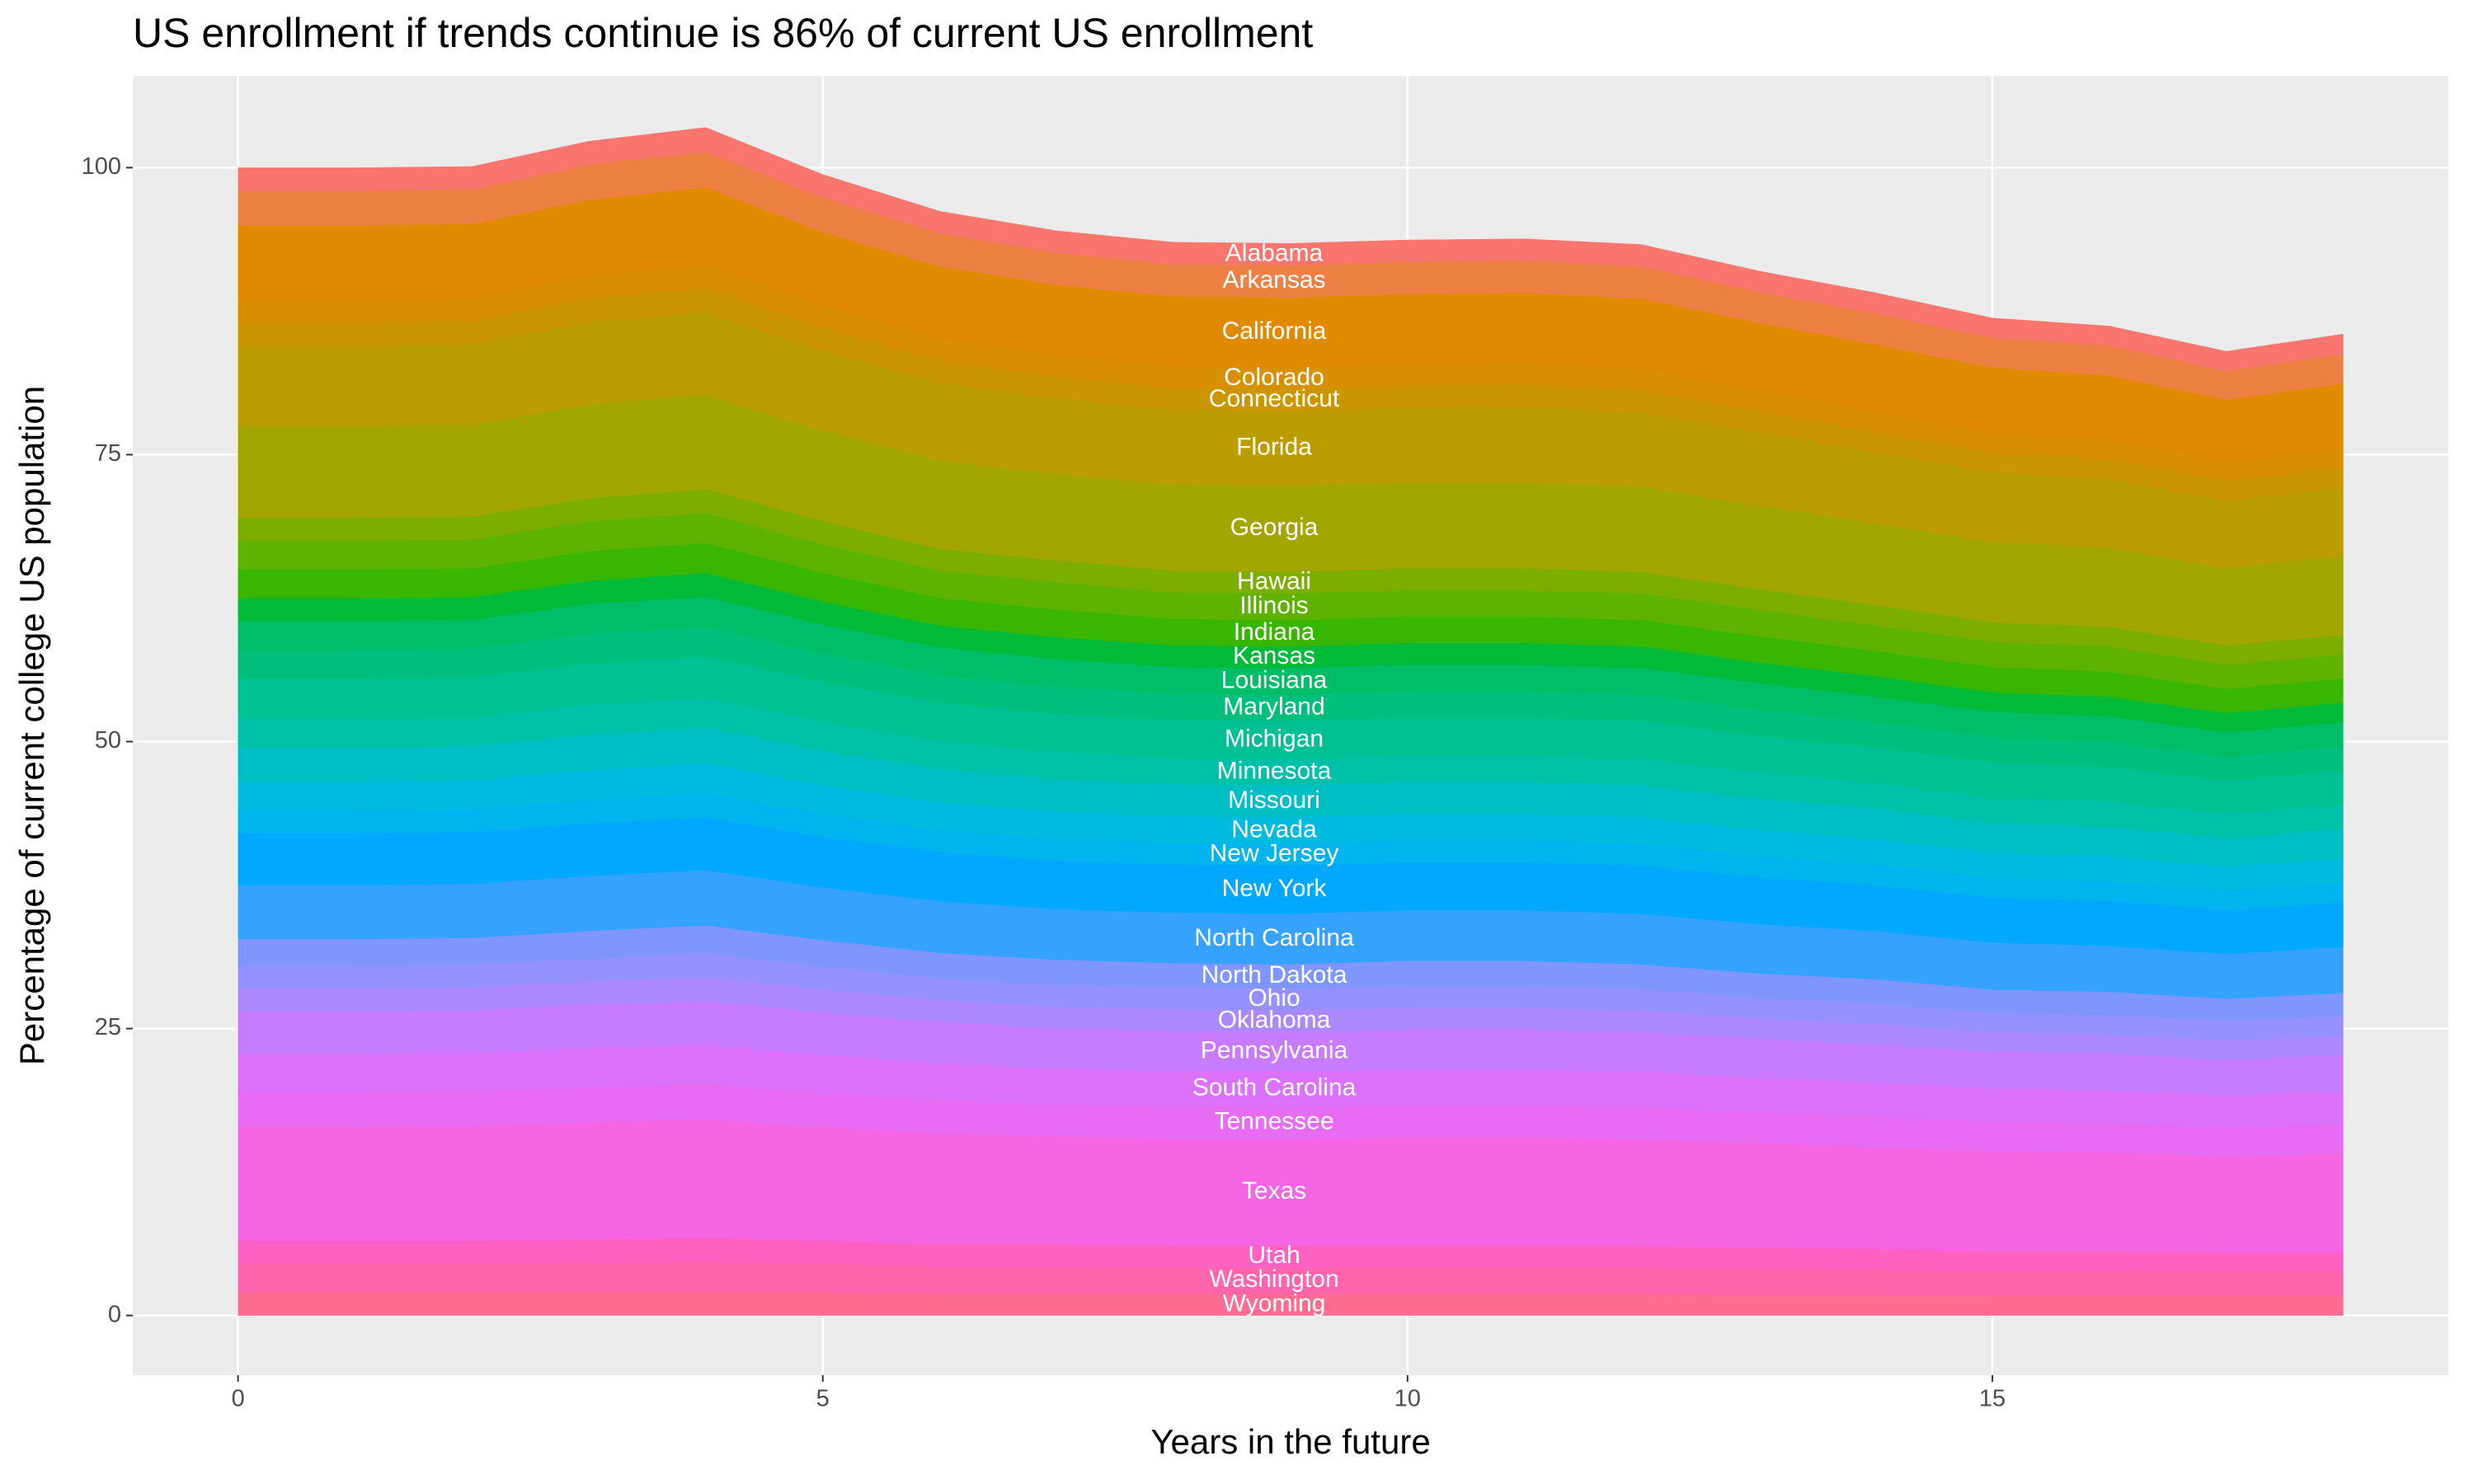  I want to click on area-label: New York, so click(1275, 888).